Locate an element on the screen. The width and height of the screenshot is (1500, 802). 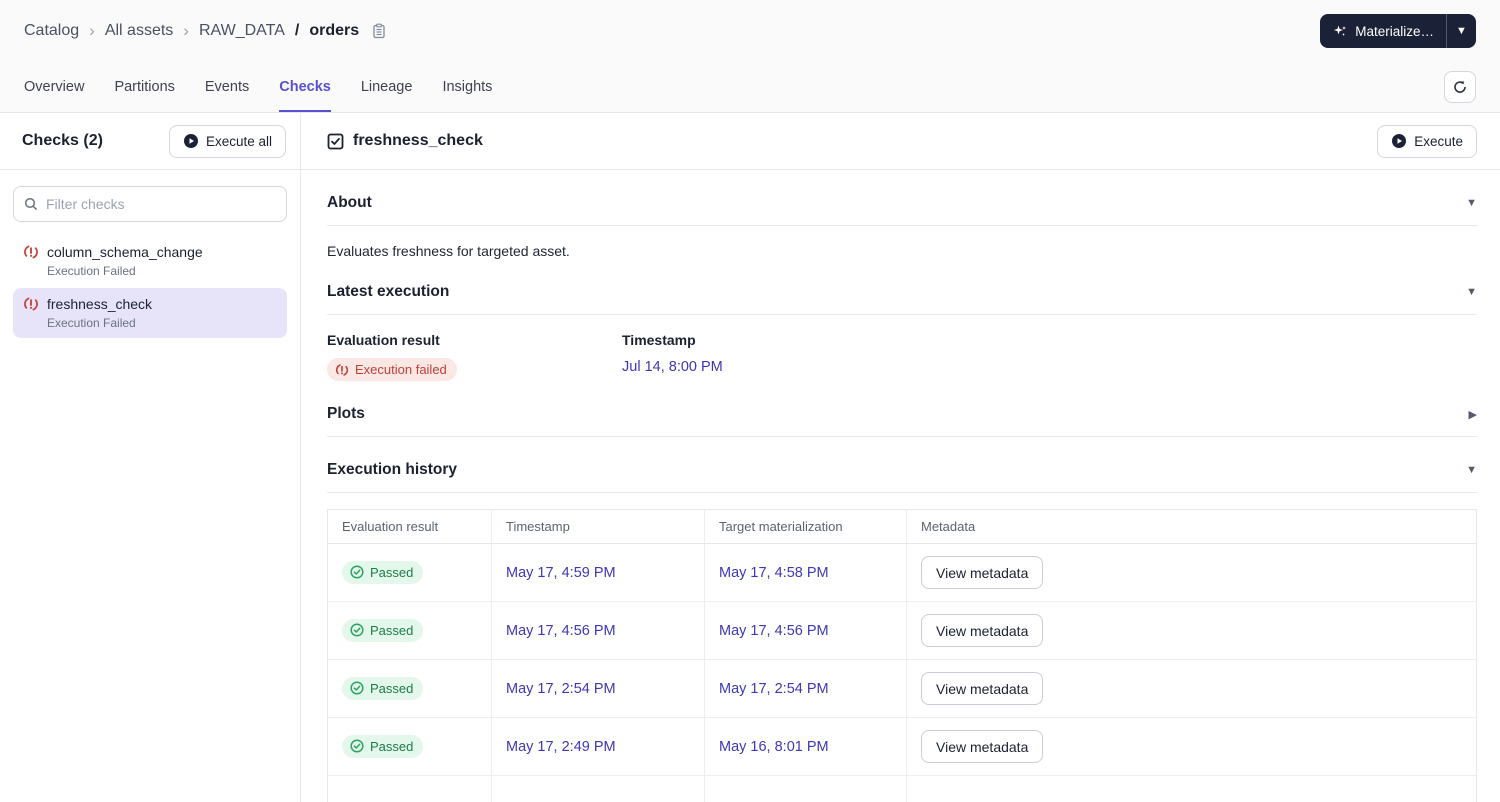
execute-button: Execute is located at coordinates (1427, 141).